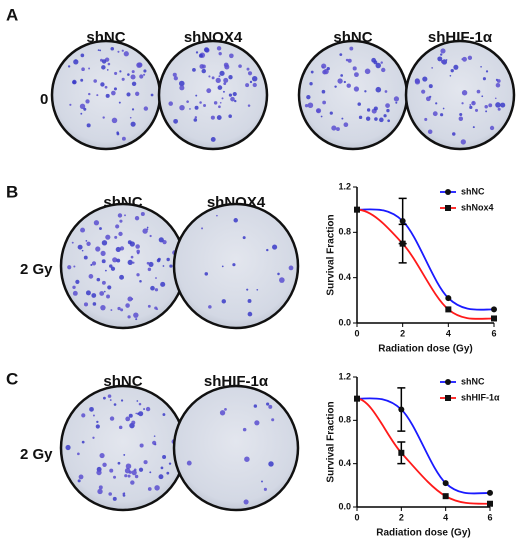 The image size is (526, 550). Describe the element at coordinates (425, 259) in the screenshot. I see `fit-curve` at that location.